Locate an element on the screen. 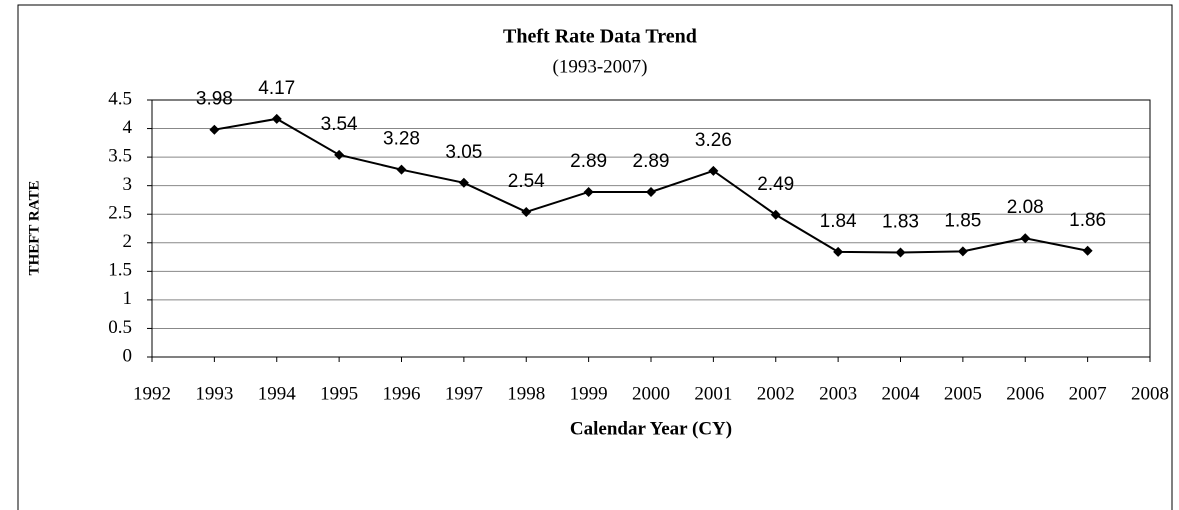 This screenshot has width=1179, height=510. data-label: 2.08 is located at coordinates (1025, 207).